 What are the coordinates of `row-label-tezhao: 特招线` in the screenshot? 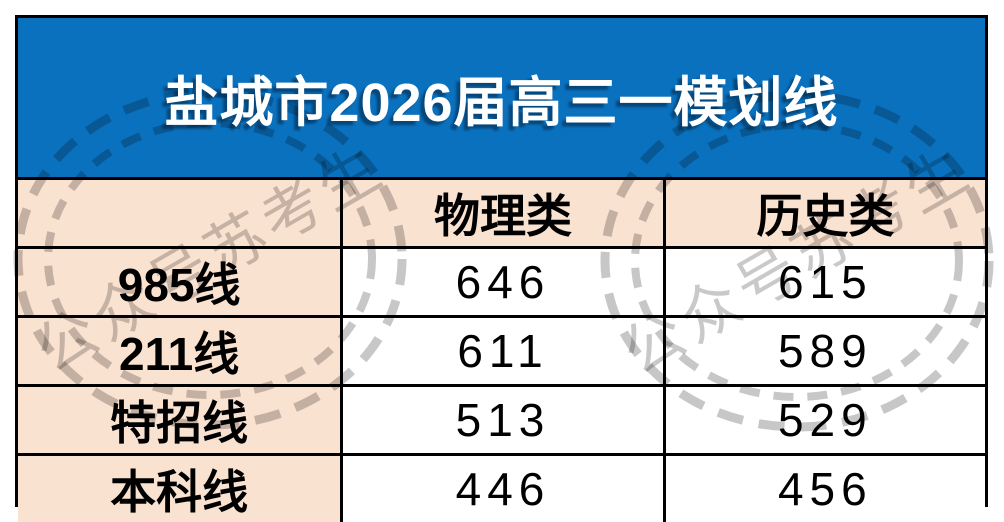 It's located at (179, 423).